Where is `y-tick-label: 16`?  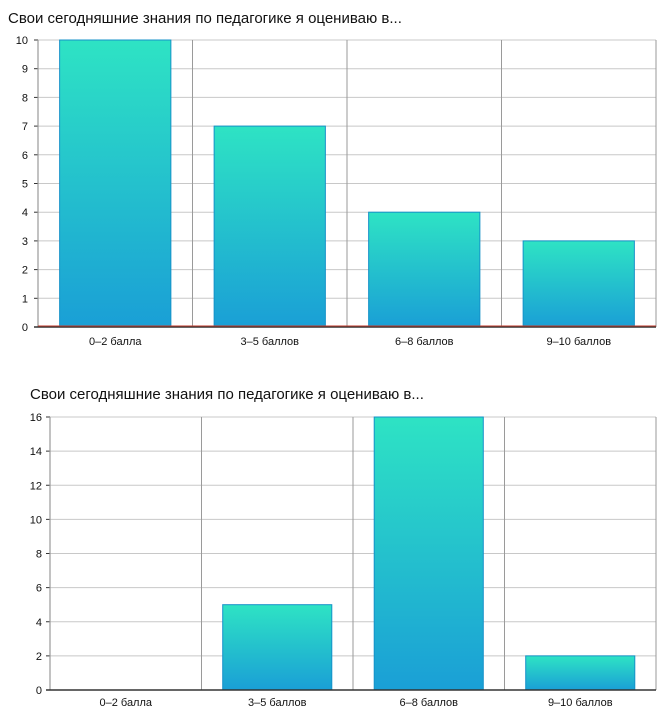 y-tick-label: 16 is located at coordinates (36, 418).